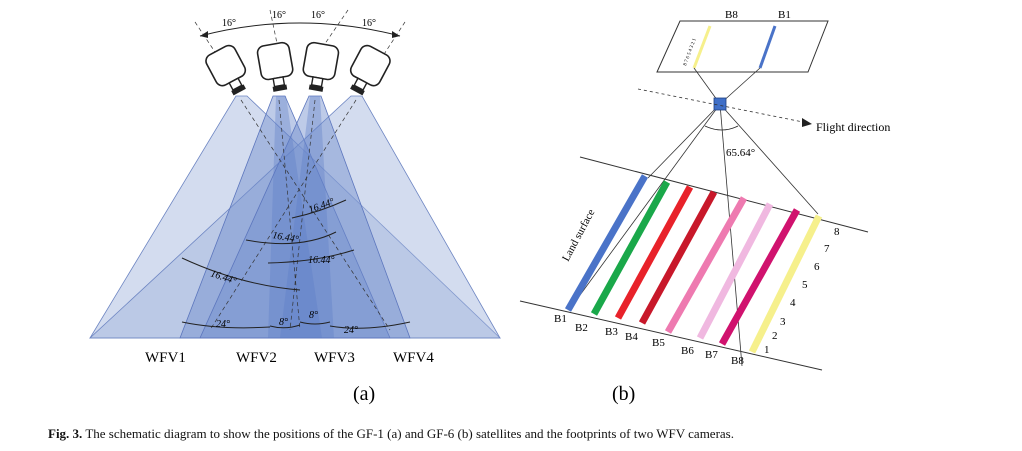 Image resolution: width=1022 pixels, height=451 pixels. What do you see at coordinates (279, 15) in the screenshot?
I see `top-angle-2: 16°` at bounding box center [279, 15].